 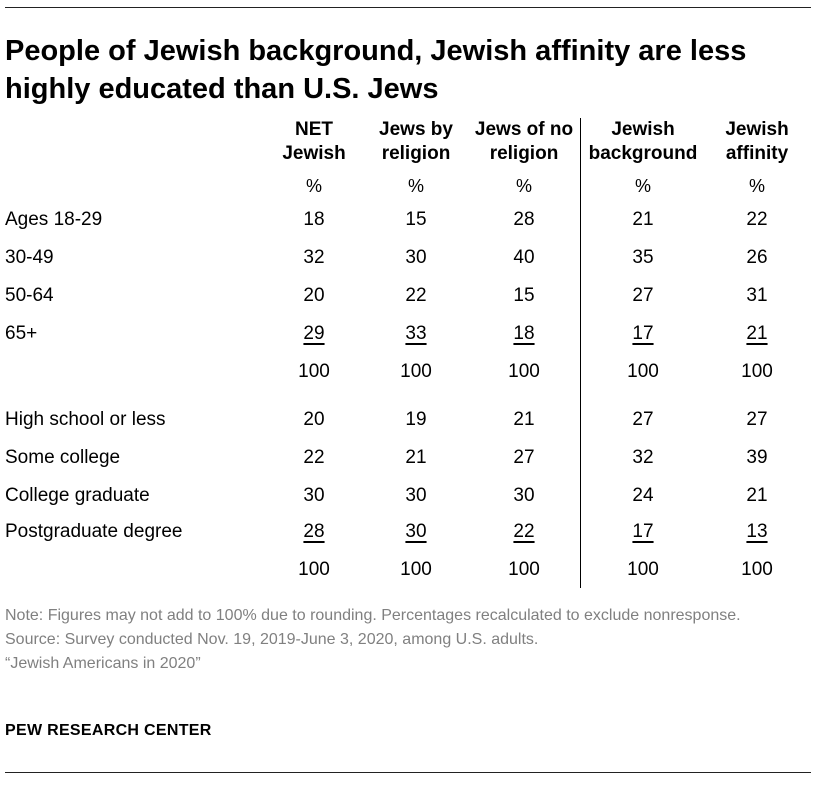 What do you see at coordinates (757, 457) in the screenshot?
I see `table-cell: 39` at bounding box center [757, 457].